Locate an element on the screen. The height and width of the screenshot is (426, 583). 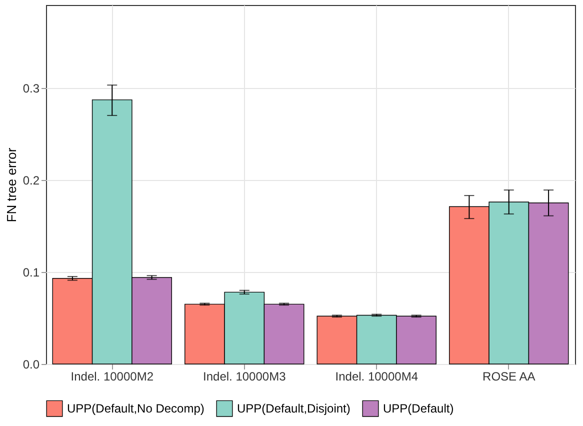
legend-label: UPP(Default,Disjoint) is located at coordinates (293, 409).